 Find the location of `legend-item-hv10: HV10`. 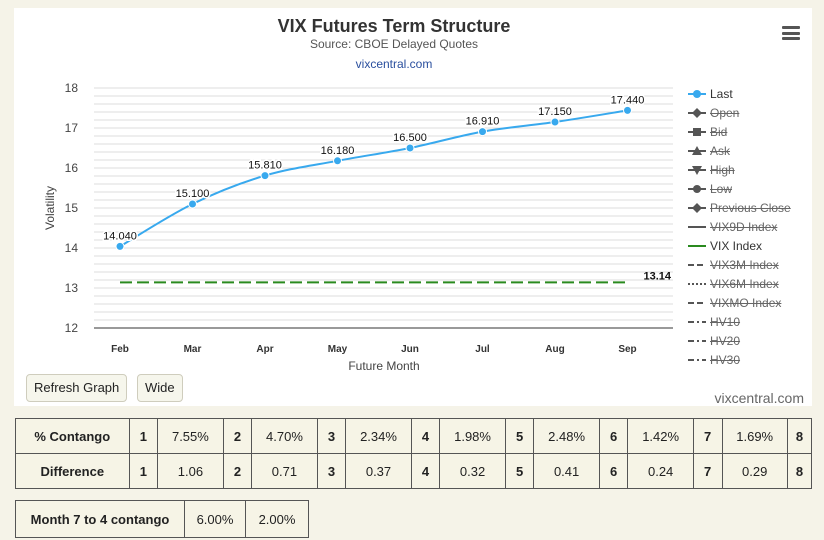

legend-item-hv10: HV10 is located at coordinates (751, 323).